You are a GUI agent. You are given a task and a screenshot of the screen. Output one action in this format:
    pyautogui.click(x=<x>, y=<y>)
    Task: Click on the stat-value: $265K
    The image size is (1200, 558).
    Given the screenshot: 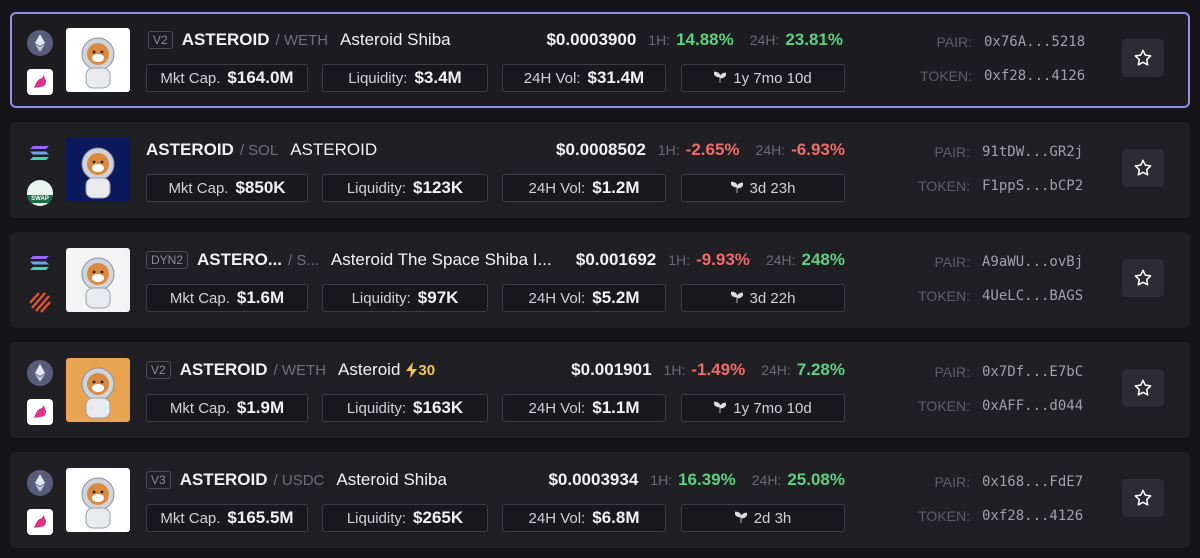 What is the action you would take?
    pyautogui.click(x=438, y=517)
    